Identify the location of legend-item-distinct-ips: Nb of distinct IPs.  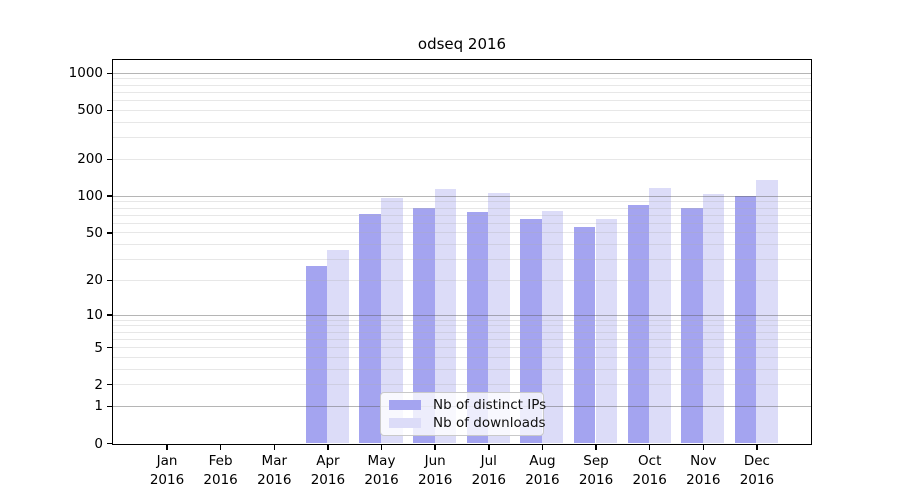
(467, 405).